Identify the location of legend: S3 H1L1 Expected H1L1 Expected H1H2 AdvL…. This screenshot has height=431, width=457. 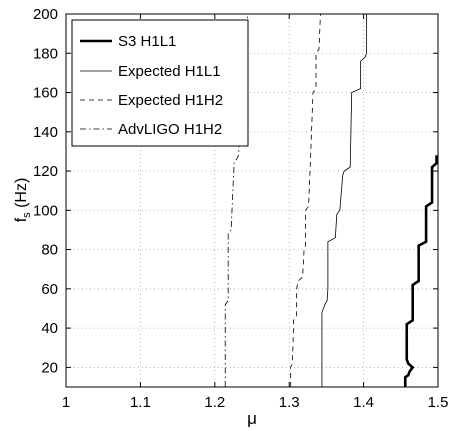
(160, 83).